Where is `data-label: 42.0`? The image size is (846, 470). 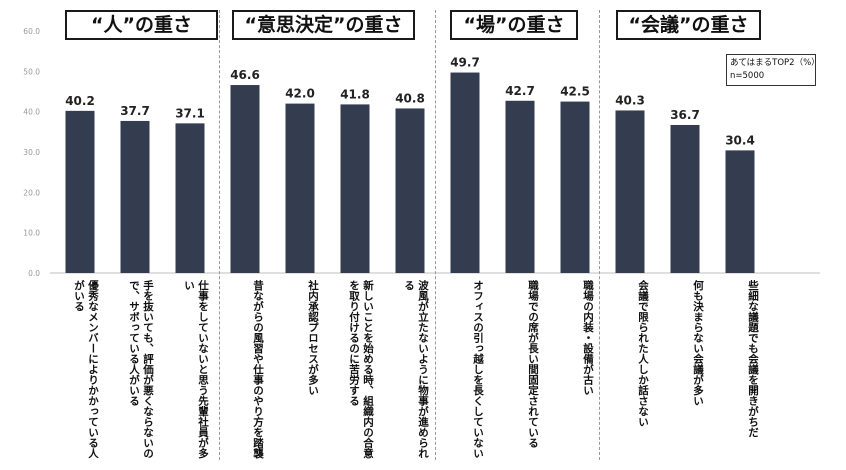
data-label: 42.0 is located at coordinates (300, 94).